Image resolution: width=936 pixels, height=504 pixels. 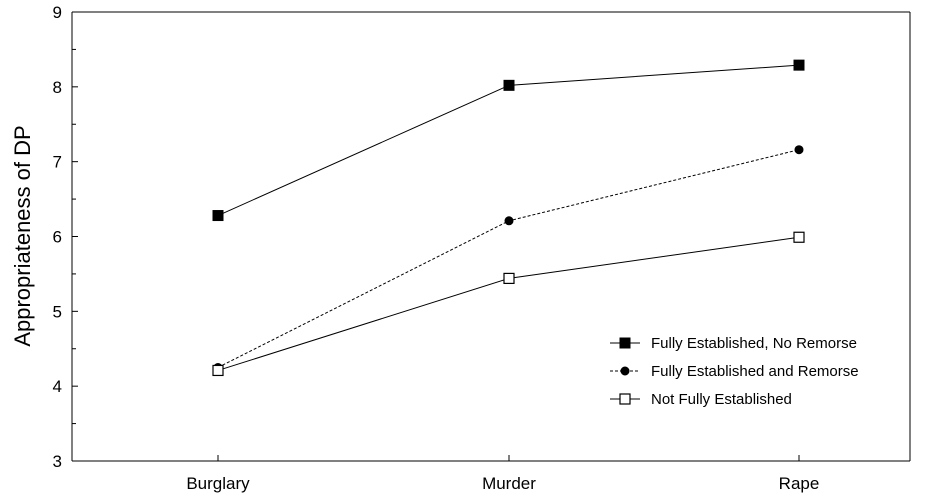 I want to click on legend-label-1: Fully Established, No Remorse, so click(x=754, y=343).